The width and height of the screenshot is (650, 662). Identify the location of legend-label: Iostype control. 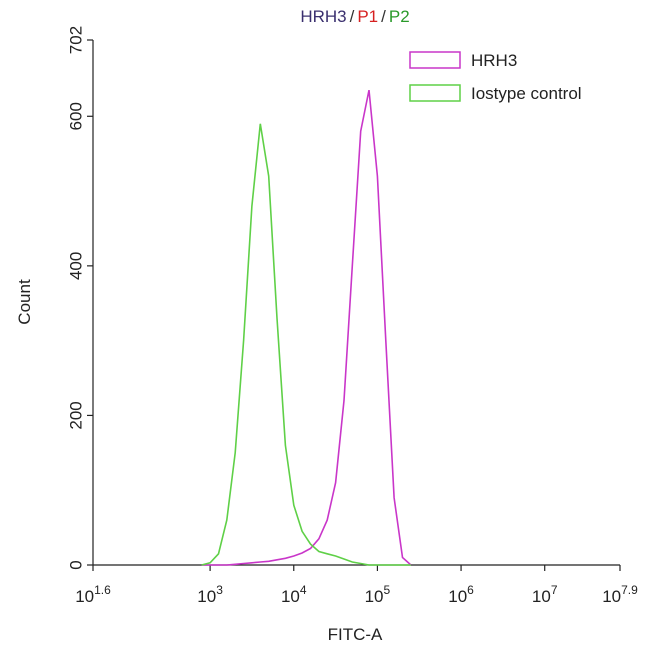
(526, 93).